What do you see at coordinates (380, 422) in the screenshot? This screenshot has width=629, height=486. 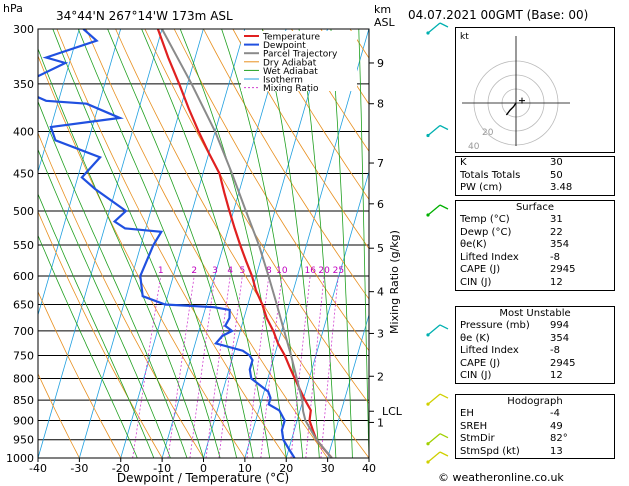 I see `km-tick-label: 1` at bounding box center [380, 422].